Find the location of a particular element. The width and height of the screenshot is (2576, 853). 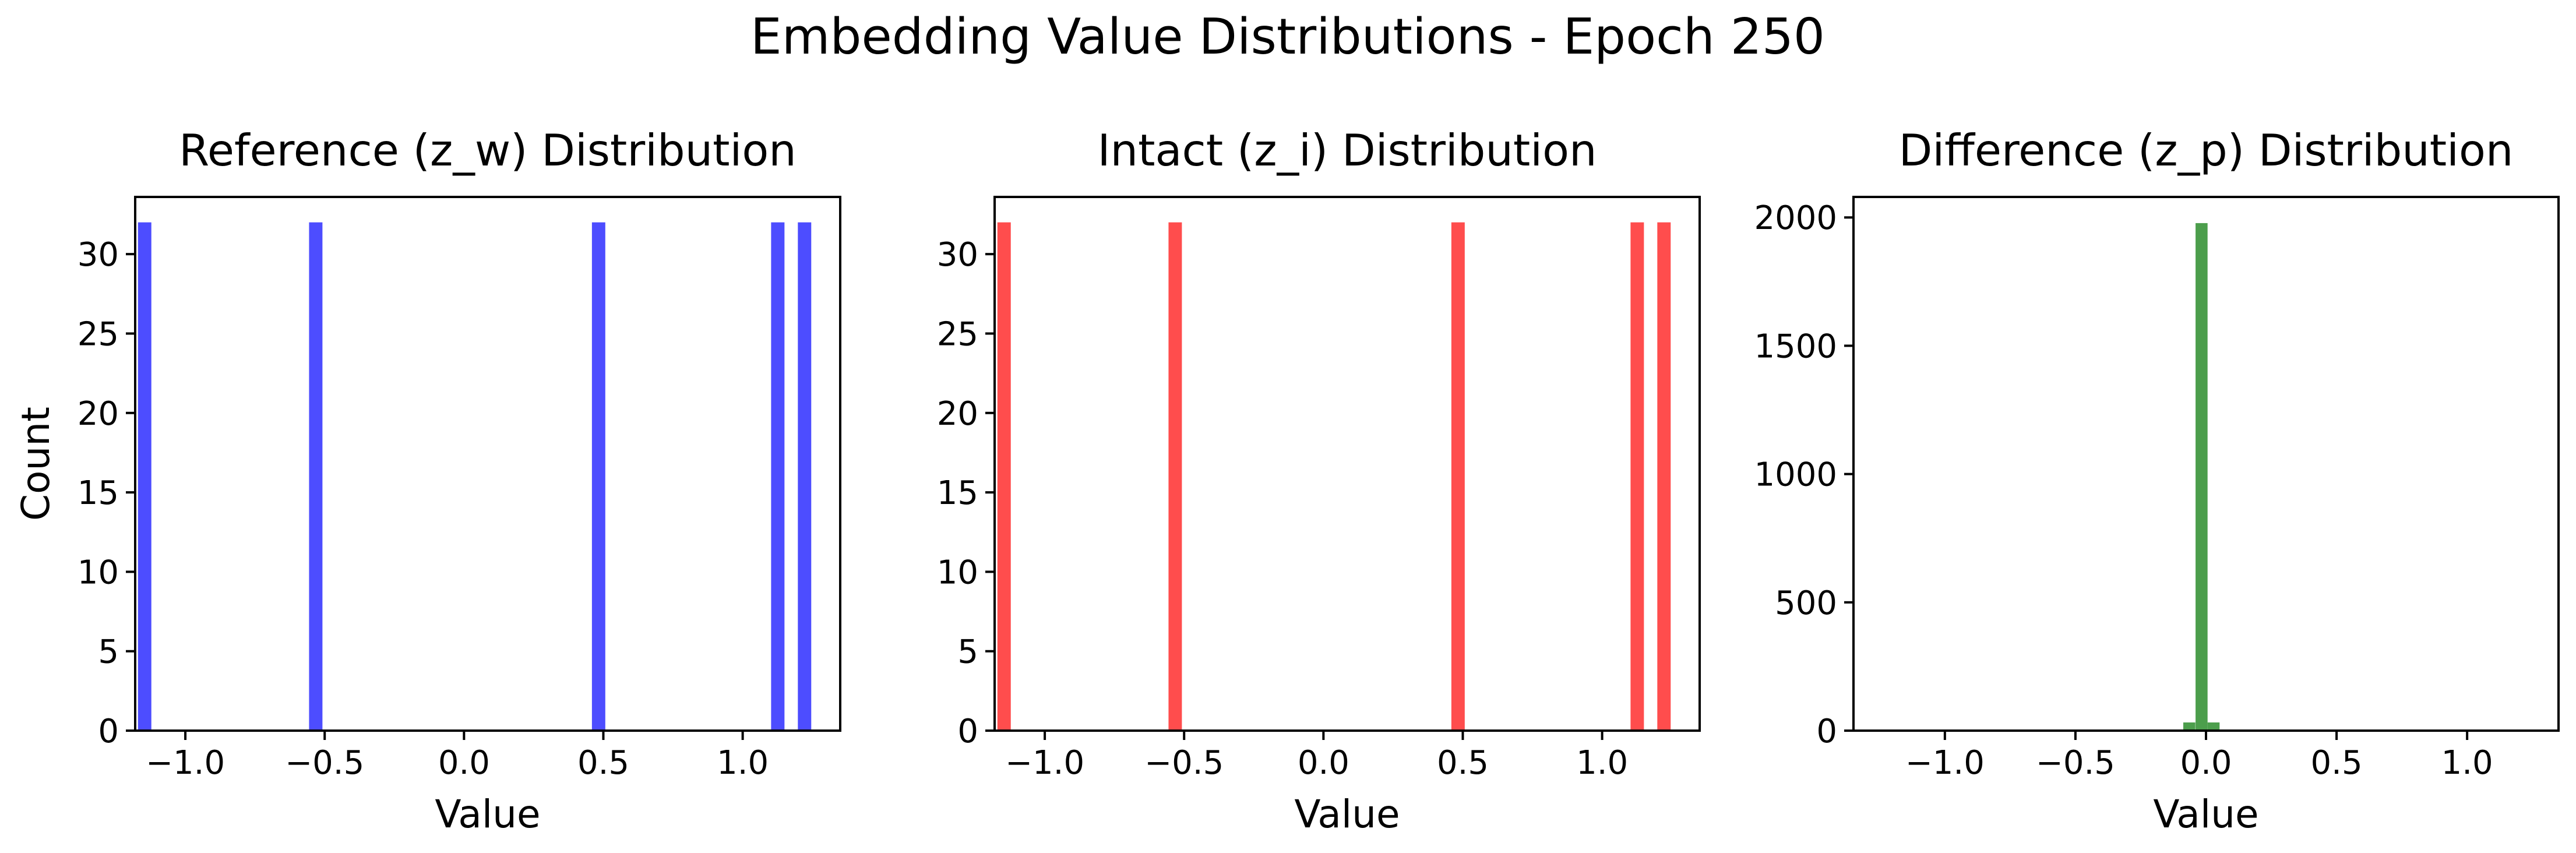

intact-xlabel: Value is located at coordinates (1347, 815).